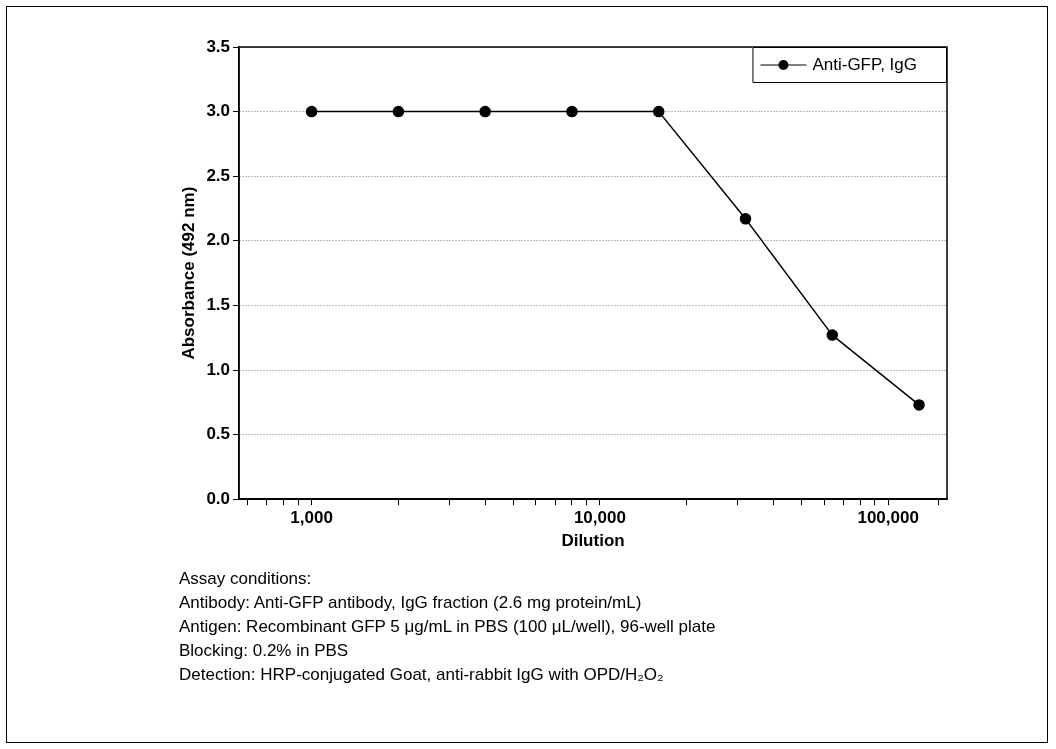 Image resolution: width=1056 pixels, height=749 pixels. Describe the element at coordinates (593, 541) in the screenshot. I see `x-axis-title: Dilution` at that location.